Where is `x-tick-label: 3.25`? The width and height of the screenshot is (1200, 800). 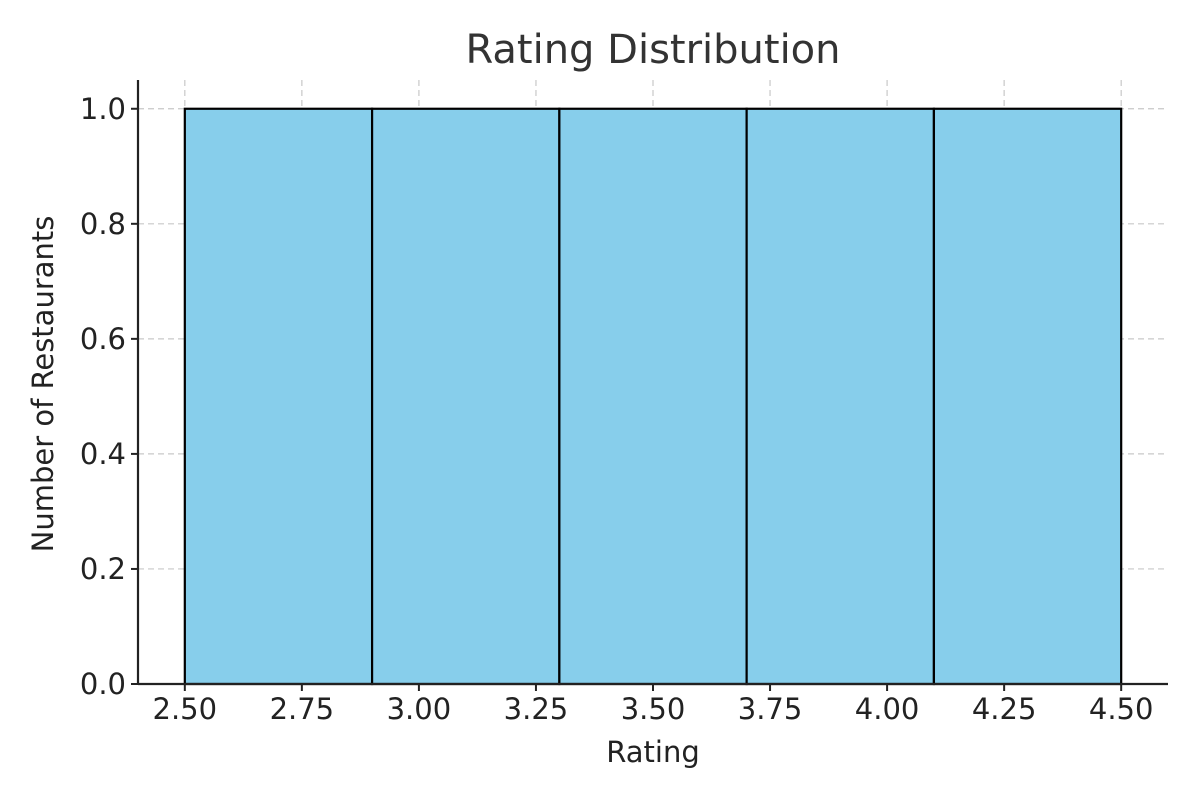
x-tick-label: 3.25 is located at coordinates (536, 709).